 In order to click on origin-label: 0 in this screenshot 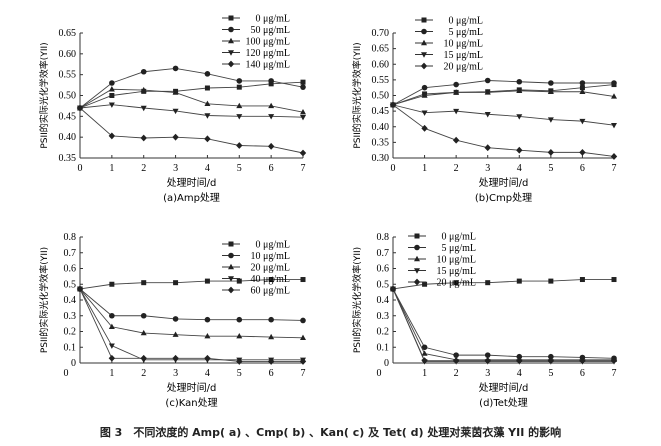, I will do `click(66, 373)`.